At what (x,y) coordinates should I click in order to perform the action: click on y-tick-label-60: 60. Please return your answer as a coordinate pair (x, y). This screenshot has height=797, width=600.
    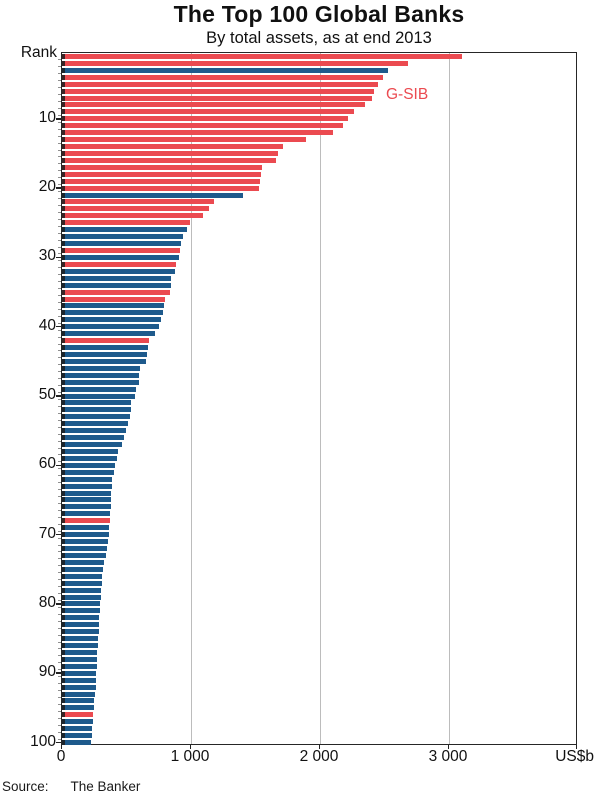
    Looking at the image, I should click on (47, 464).